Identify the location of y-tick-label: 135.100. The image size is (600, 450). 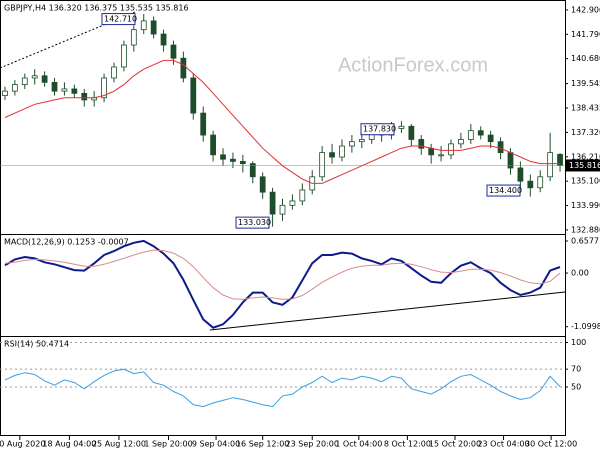
(585, 181).